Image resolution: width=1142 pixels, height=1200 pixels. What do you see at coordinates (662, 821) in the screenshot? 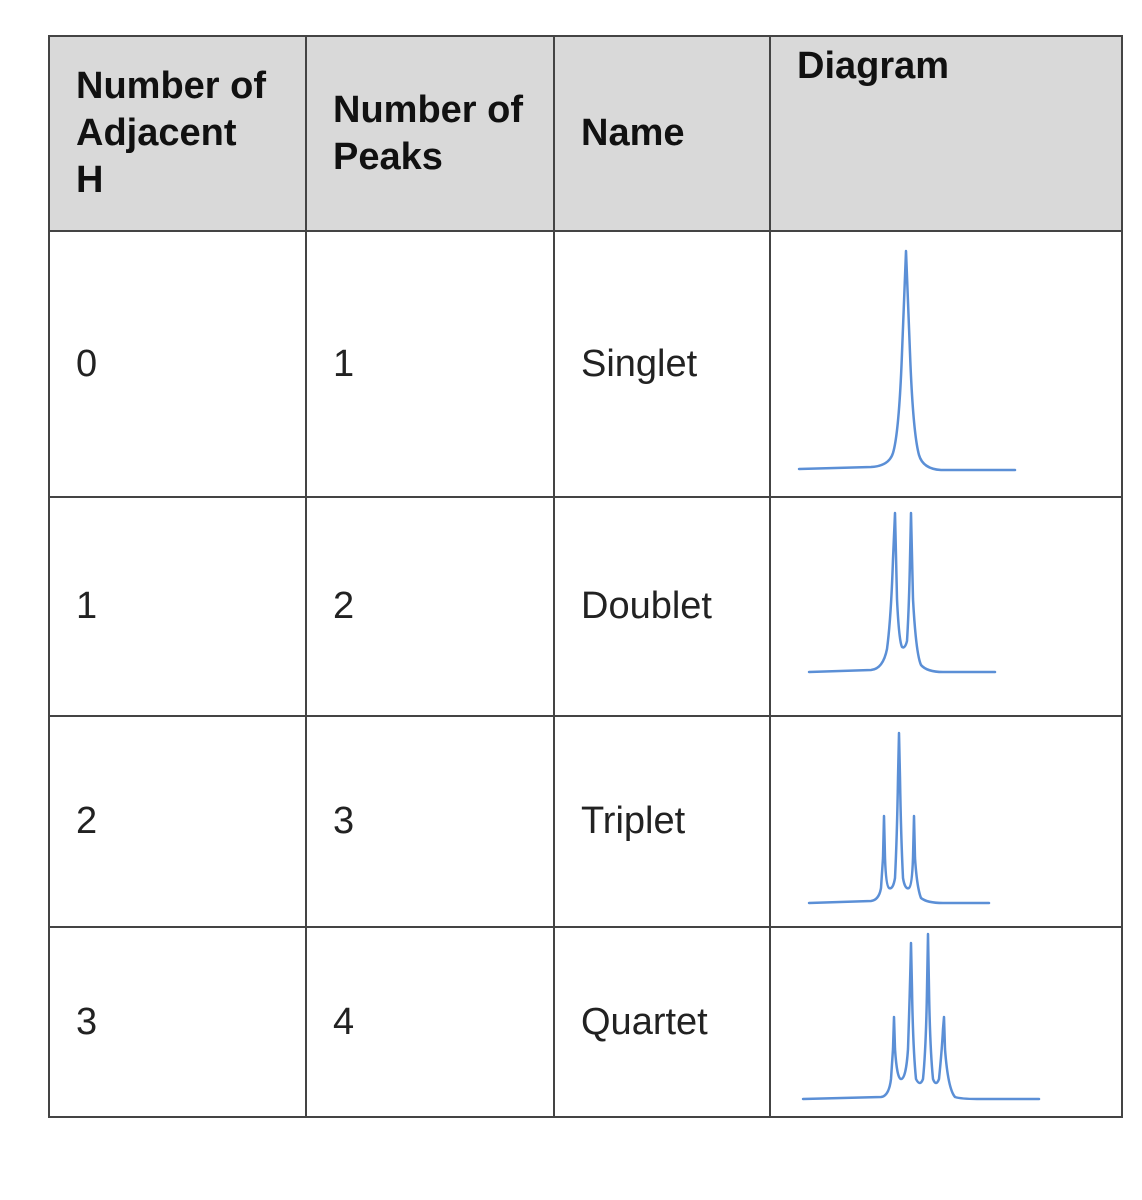
I see `cell-name: Triplet` at bounding box center [662, 821].